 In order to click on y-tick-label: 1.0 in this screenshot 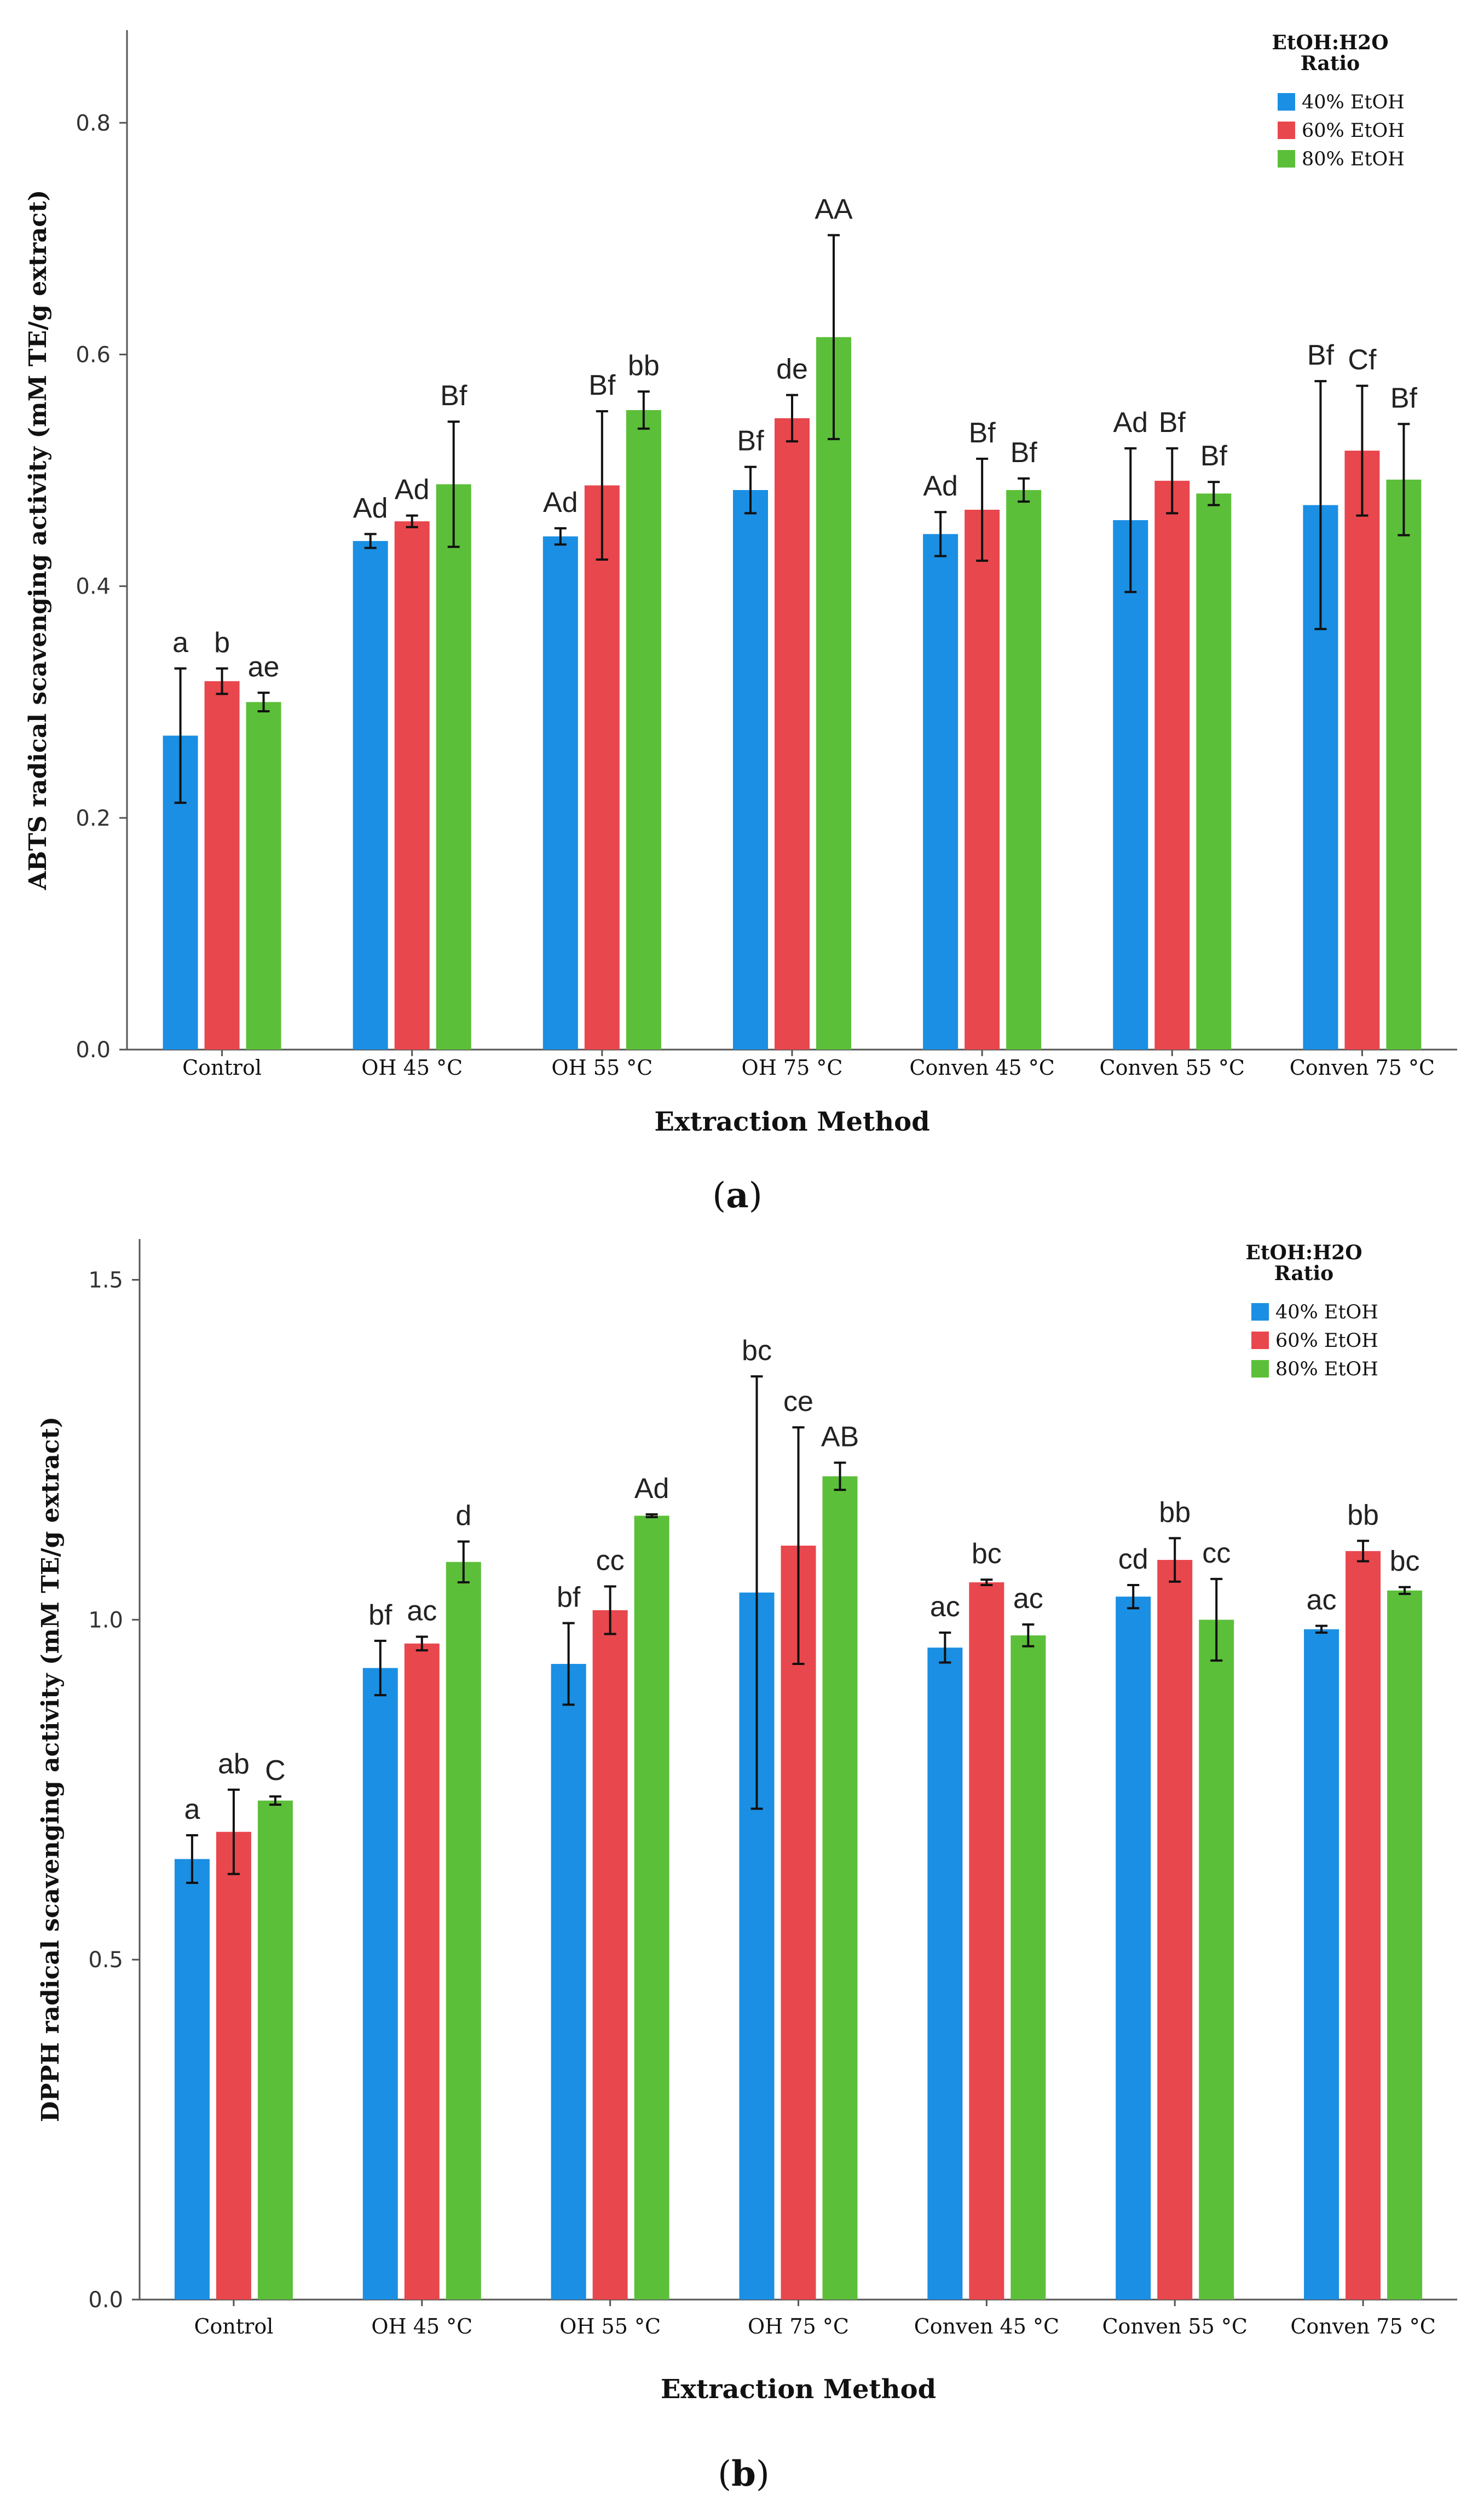, I will do `click(105, 1621)`.